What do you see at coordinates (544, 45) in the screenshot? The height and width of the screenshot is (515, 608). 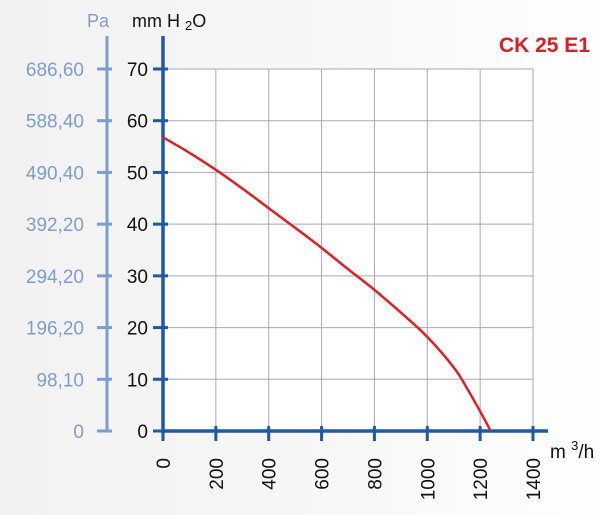 I see `chart-title: CK 25 E1` at bounding box center [544, 45].